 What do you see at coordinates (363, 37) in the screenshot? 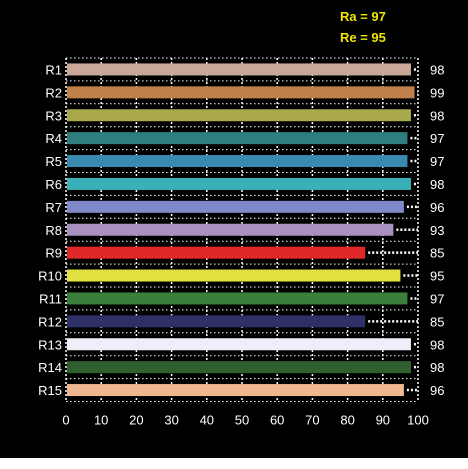
I see `re-label: Re = 95` at bounding box center [363, 37].